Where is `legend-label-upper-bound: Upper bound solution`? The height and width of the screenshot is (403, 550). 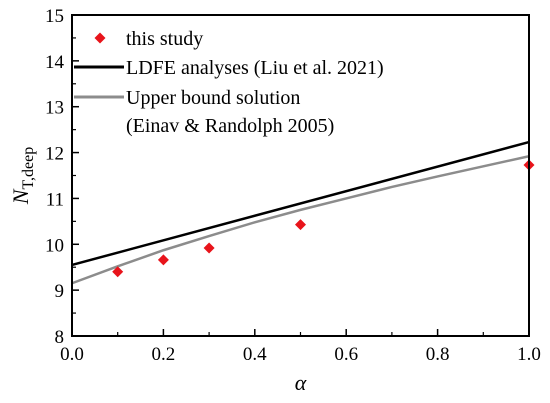
legend-label-upper-bound: Upper bound solution is located at coordinates (213, 98).